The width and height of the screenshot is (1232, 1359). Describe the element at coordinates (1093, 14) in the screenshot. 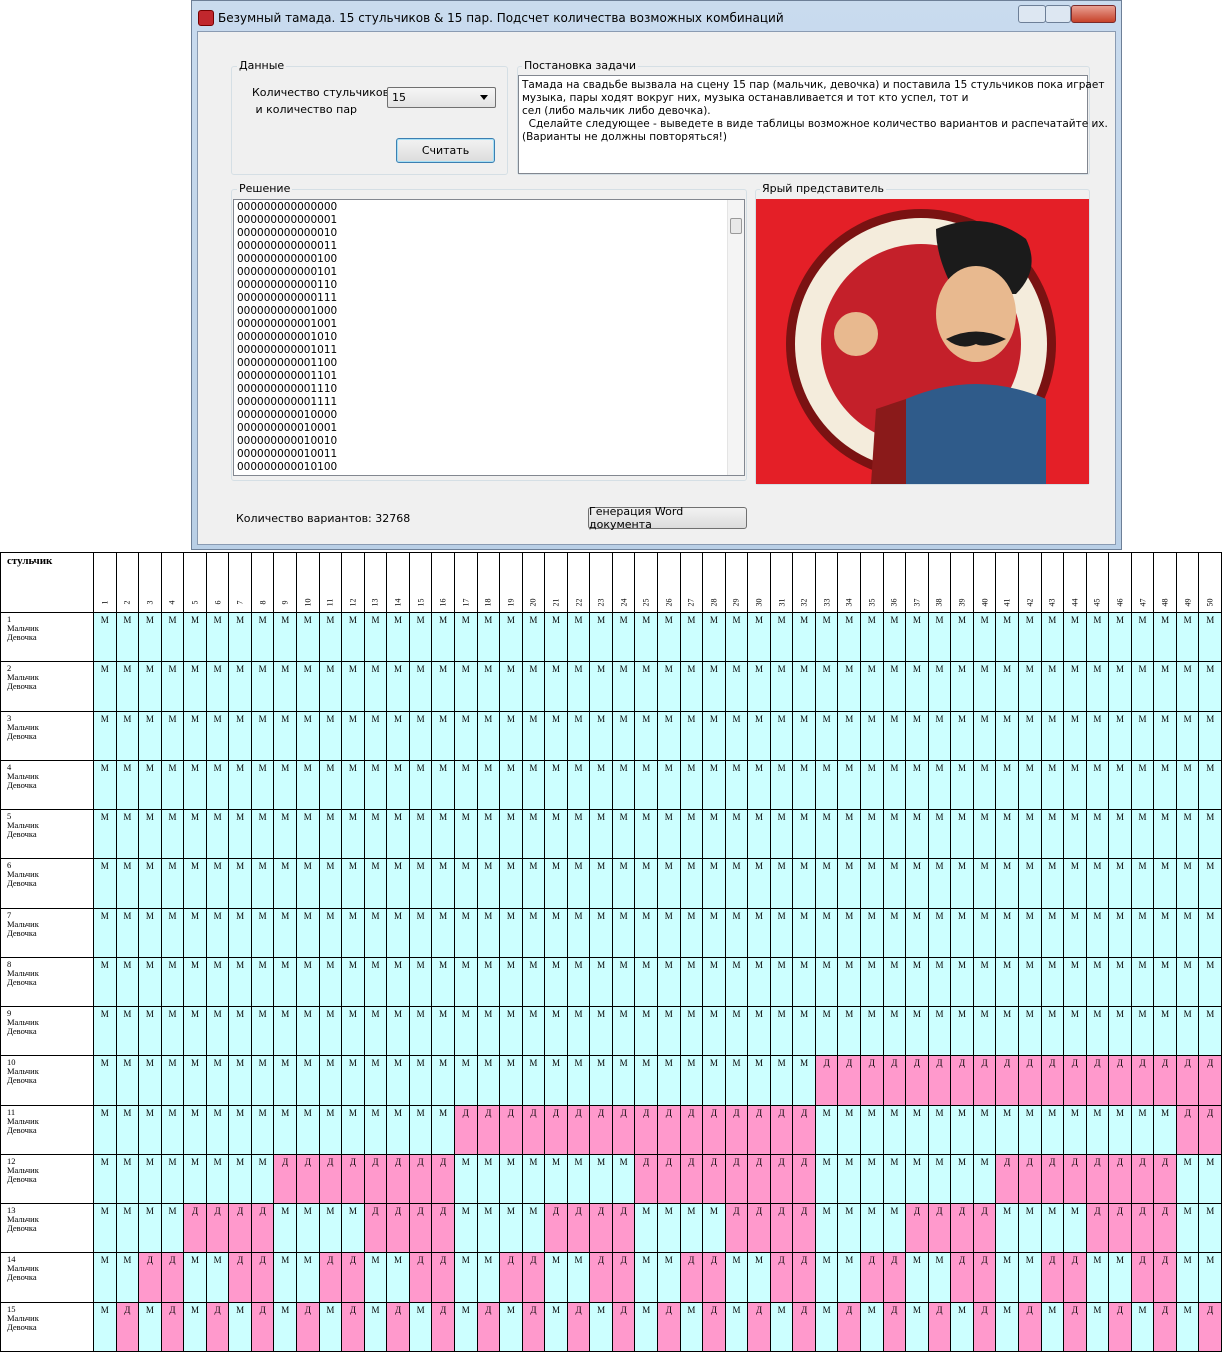

I see `close-button` at that location.